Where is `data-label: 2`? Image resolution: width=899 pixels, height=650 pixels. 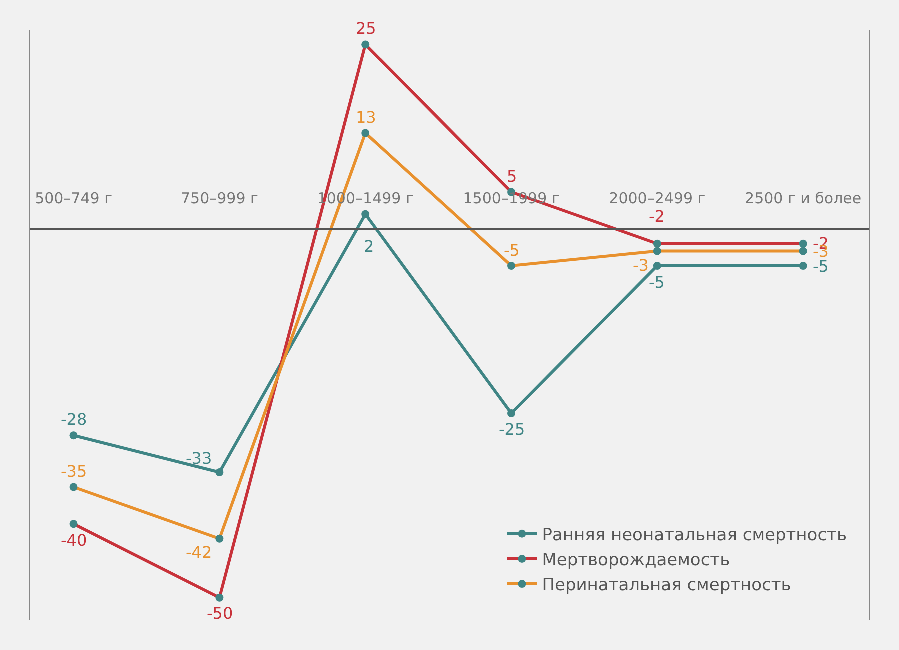 data-label: 2 is located at coordinates (369, 246).